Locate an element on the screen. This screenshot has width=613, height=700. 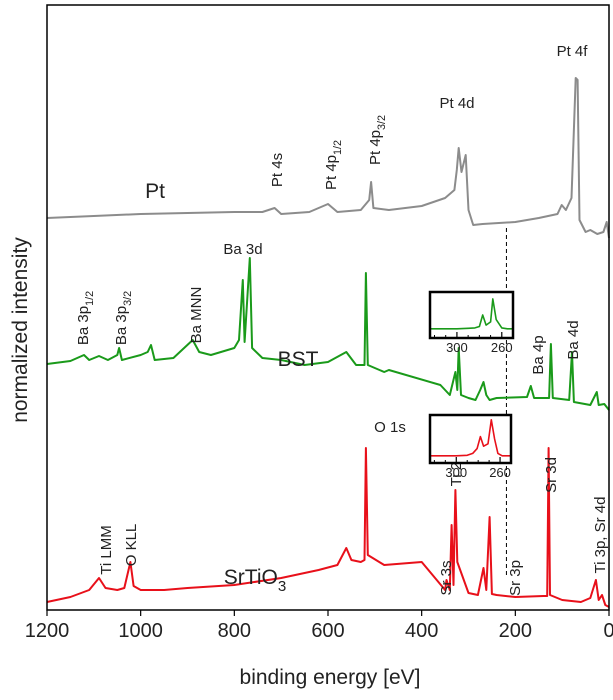
peak-label-text: Ti 3p, Sr 4d is located at coordinates (600, 535).